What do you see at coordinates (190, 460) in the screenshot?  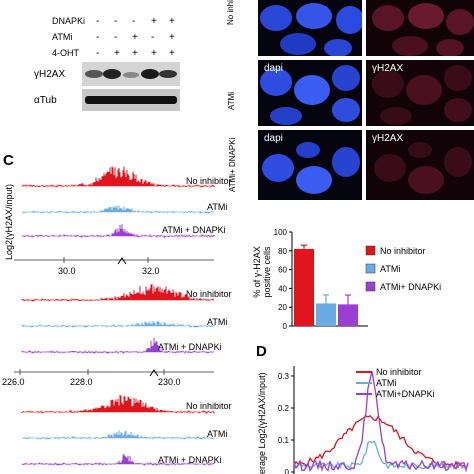 I see `track-label-atmi-dnapki-3: ATMi + DNAPKi` at bounding box center [190, 460].